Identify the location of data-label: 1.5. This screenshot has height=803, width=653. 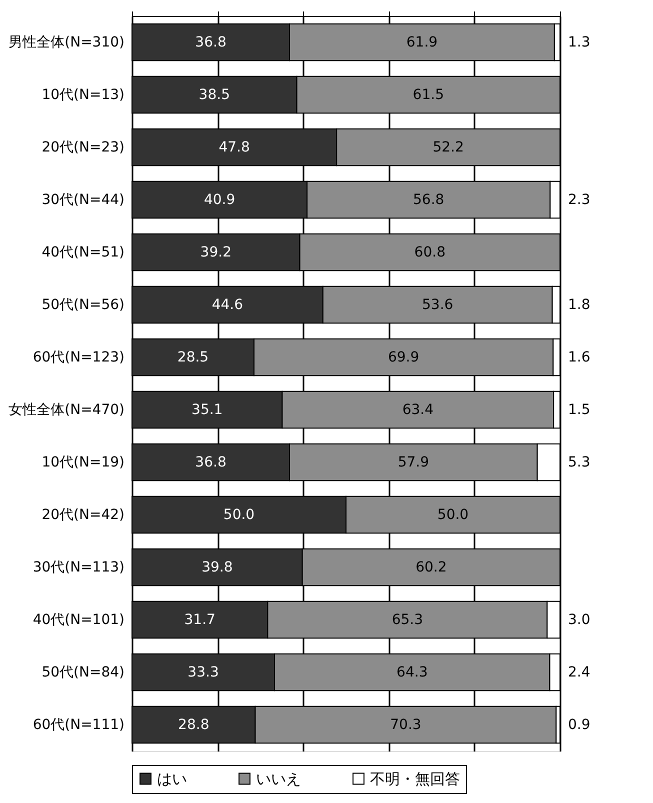
(579, 410).